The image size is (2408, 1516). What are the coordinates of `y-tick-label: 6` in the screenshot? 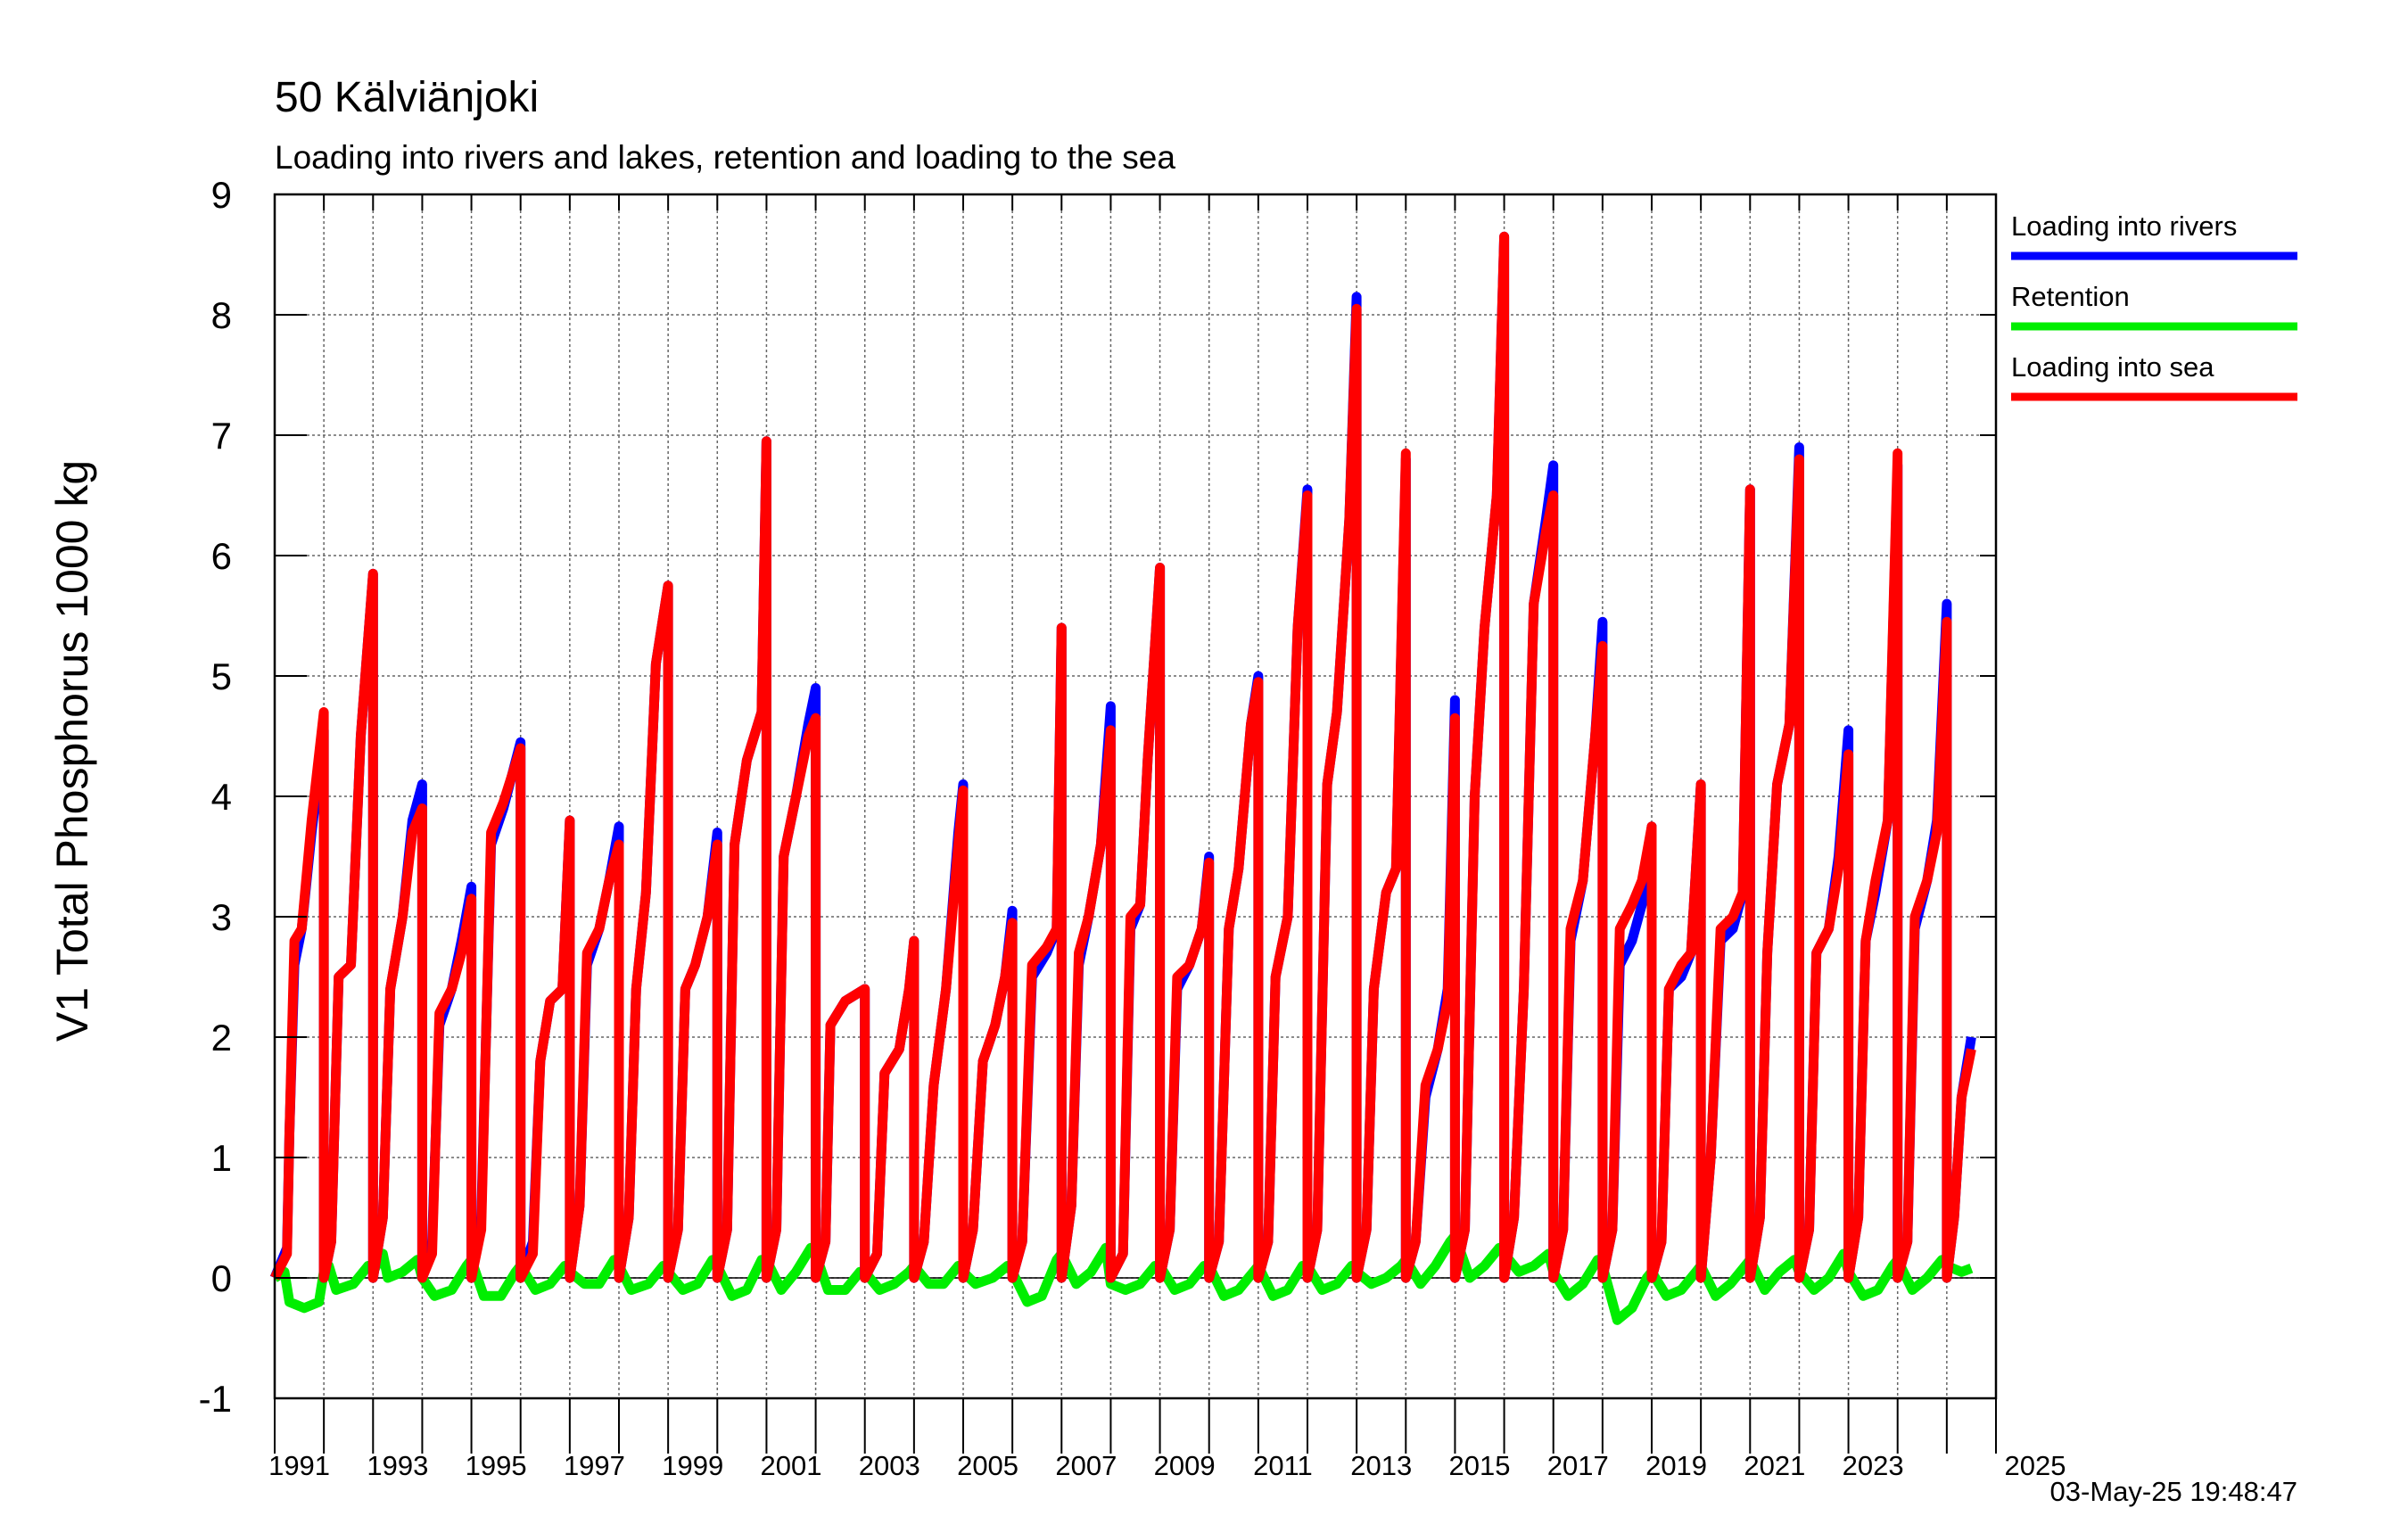 It's located at (221, 556).